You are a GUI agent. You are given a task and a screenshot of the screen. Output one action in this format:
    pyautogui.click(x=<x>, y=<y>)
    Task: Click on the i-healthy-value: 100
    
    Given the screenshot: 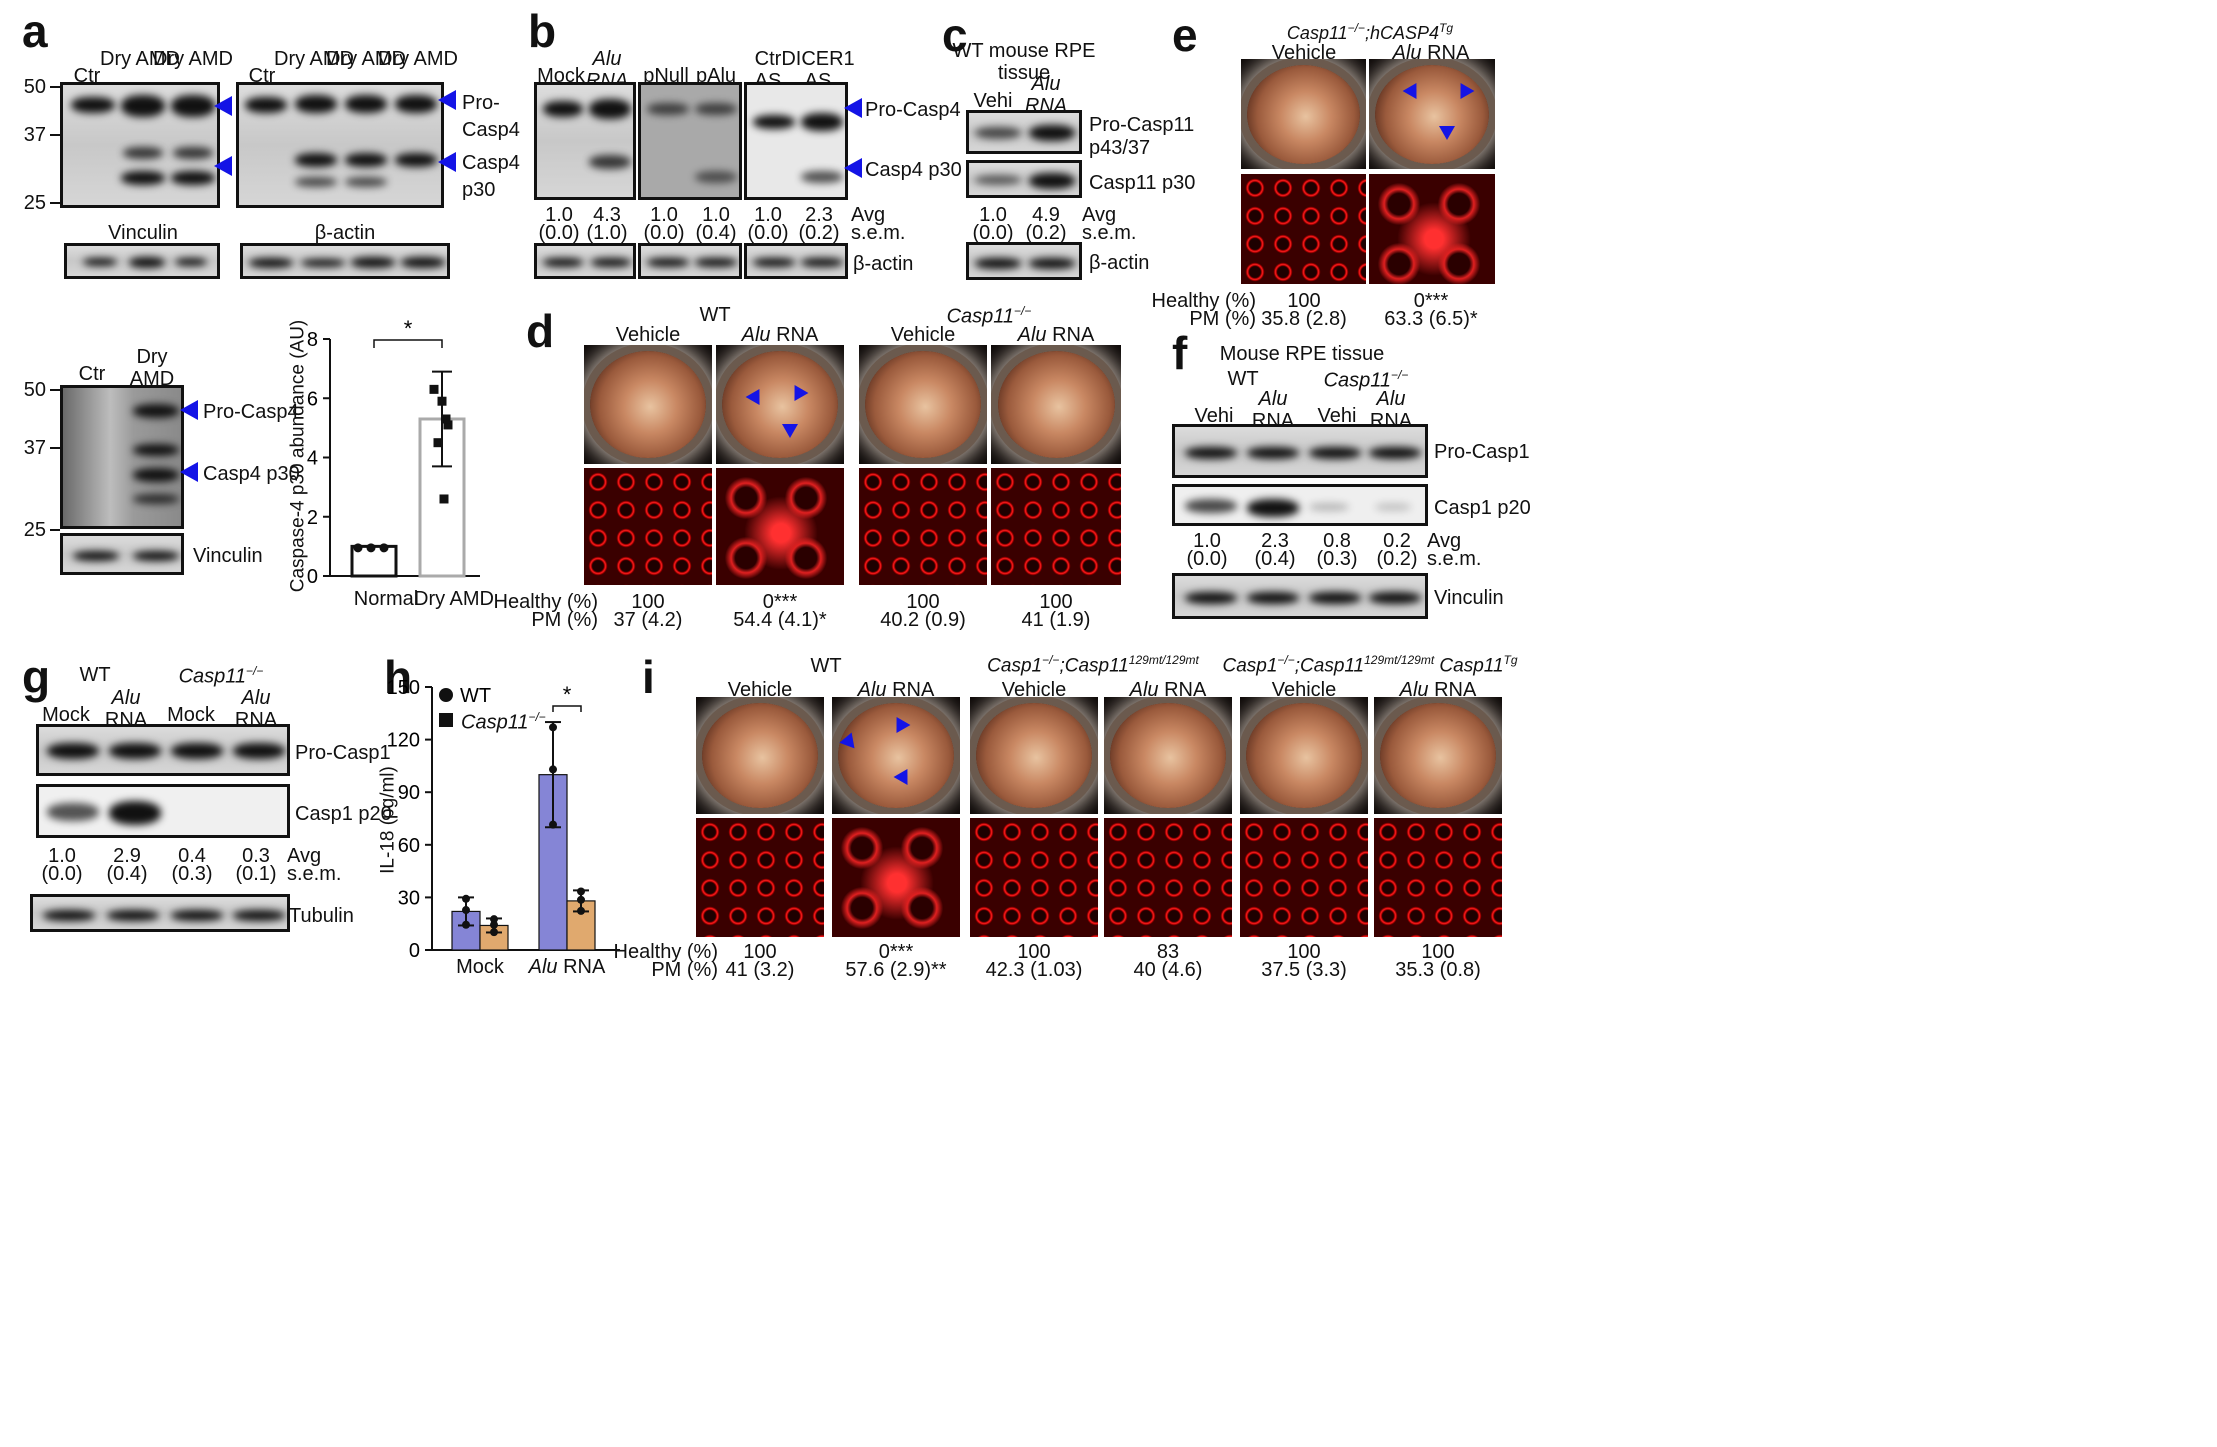 What is the action you would take?
    pyautogui.click(x=760, y=952)
    